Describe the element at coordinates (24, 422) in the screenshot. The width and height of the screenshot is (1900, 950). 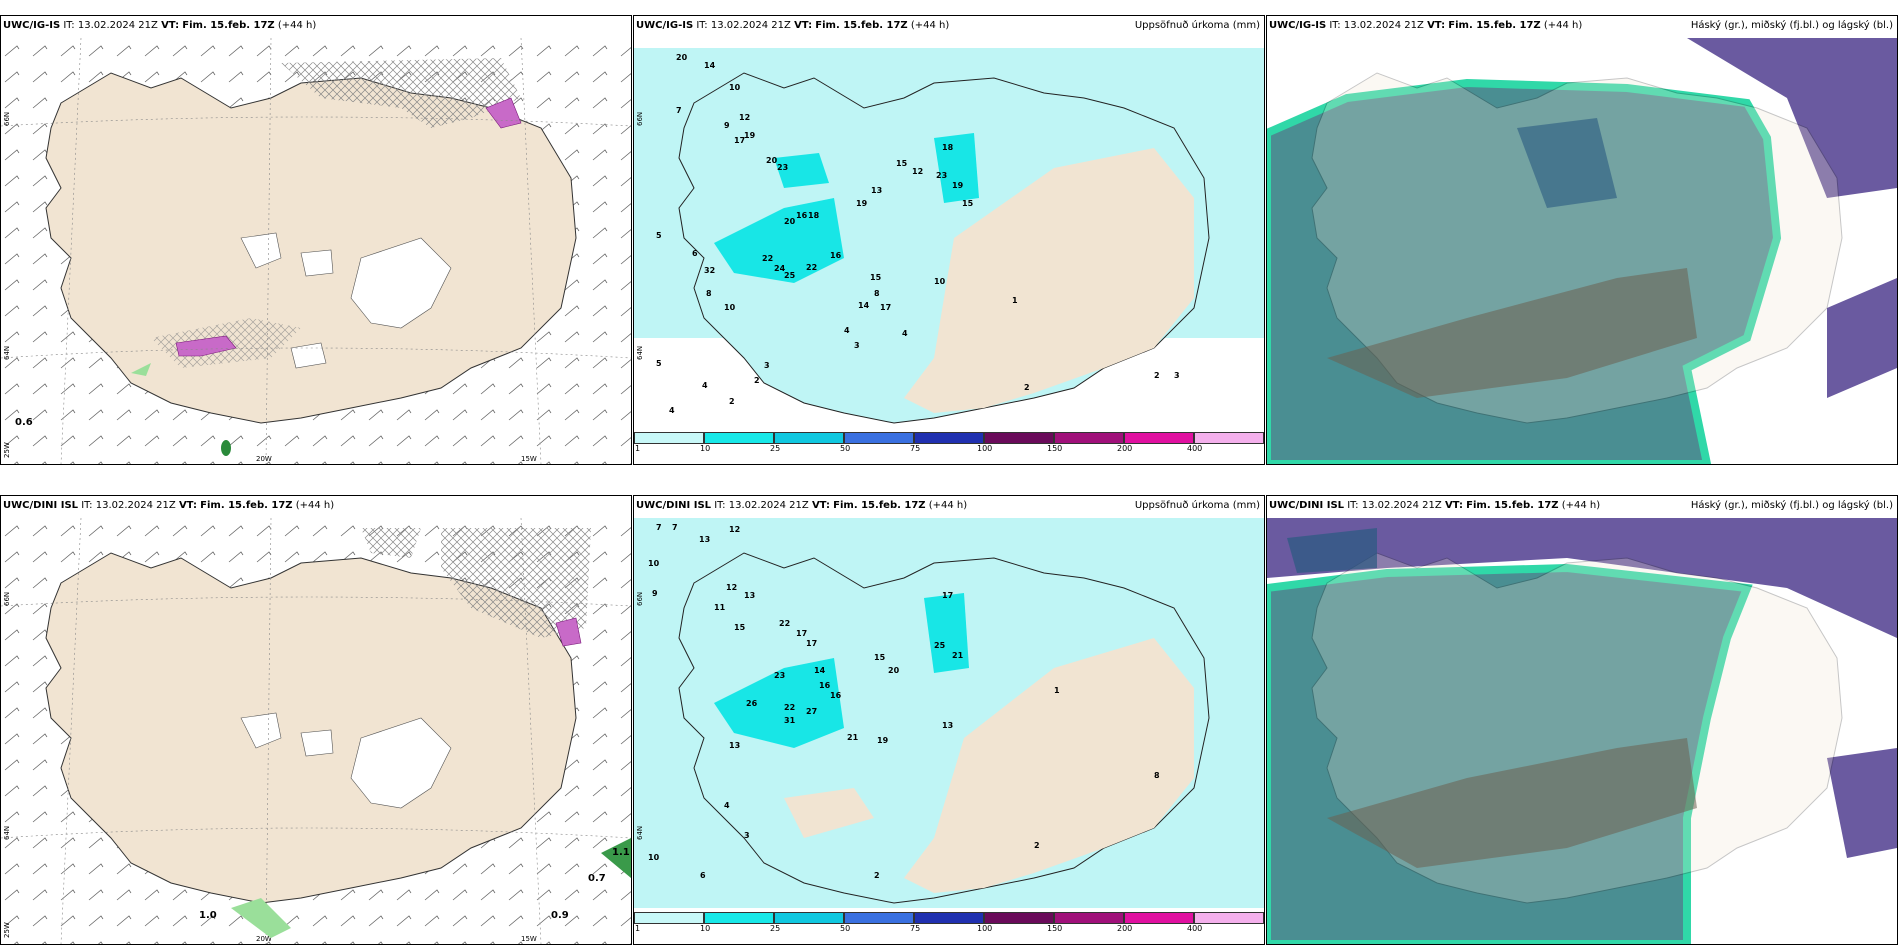
I see `value-label: 0.6` at that location.